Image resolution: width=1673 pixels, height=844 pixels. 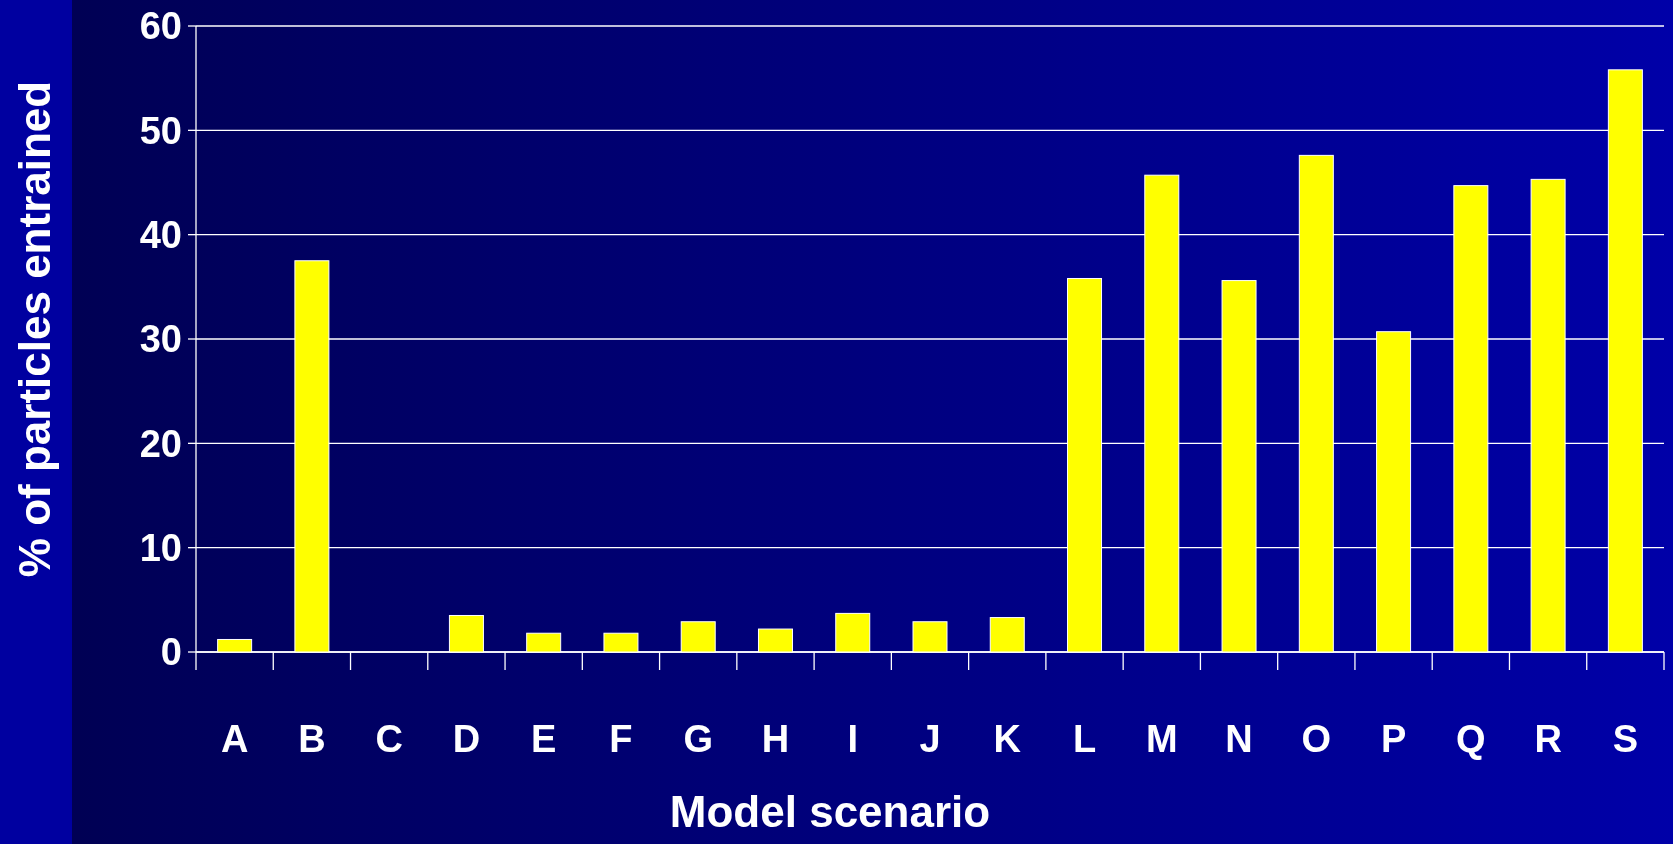 I want to click on y-tick-label: 10, so click(x=160, y=547).